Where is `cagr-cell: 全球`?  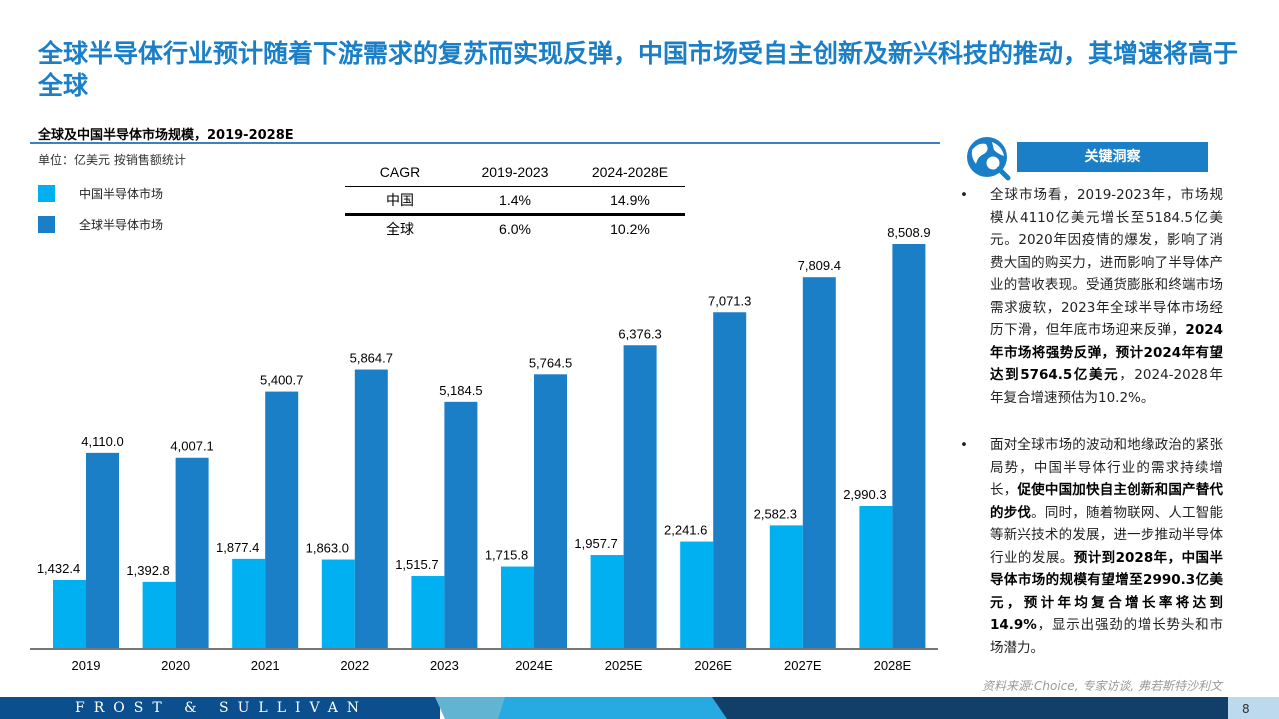
cagr-cell: 全球 is located at coordinates (400, 228).